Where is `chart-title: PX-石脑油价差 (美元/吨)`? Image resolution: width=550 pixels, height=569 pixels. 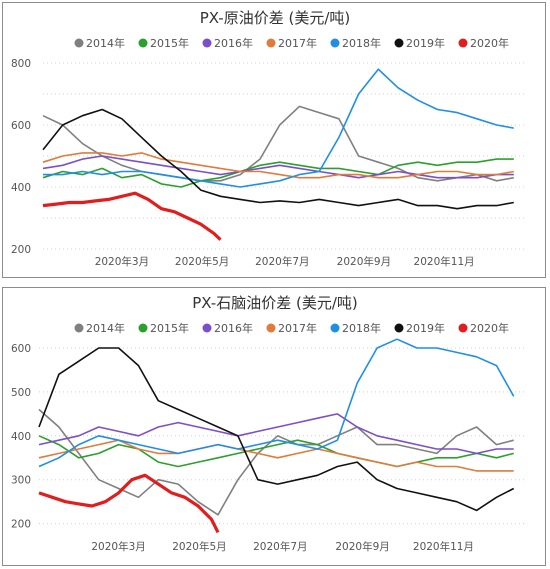
chart-title: PX-石脑油价差 (美元/吨) is located at coordinates (275, 303).